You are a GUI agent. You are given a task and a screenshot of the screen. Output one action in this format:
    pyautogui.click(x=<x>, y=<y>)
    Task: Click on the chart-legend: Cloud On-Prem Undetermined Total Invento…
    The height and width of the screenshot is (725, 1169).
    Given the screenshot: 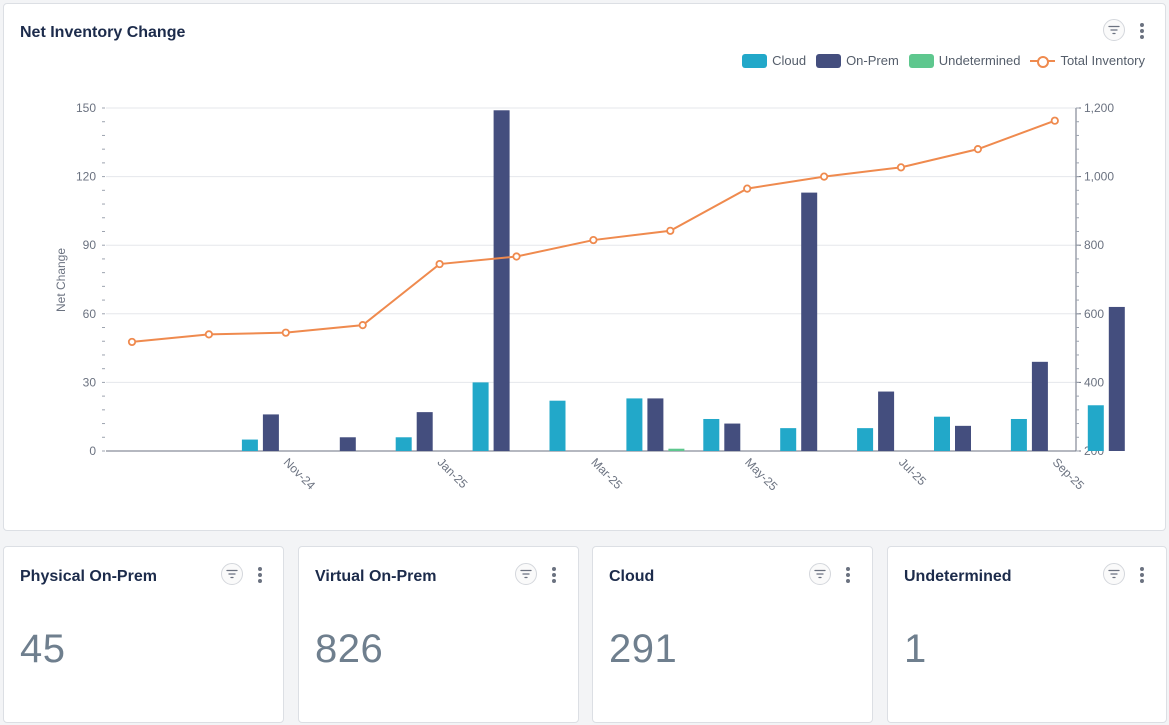 What is the action you would take?
    pyautogui.click(x=943, y=60)
    